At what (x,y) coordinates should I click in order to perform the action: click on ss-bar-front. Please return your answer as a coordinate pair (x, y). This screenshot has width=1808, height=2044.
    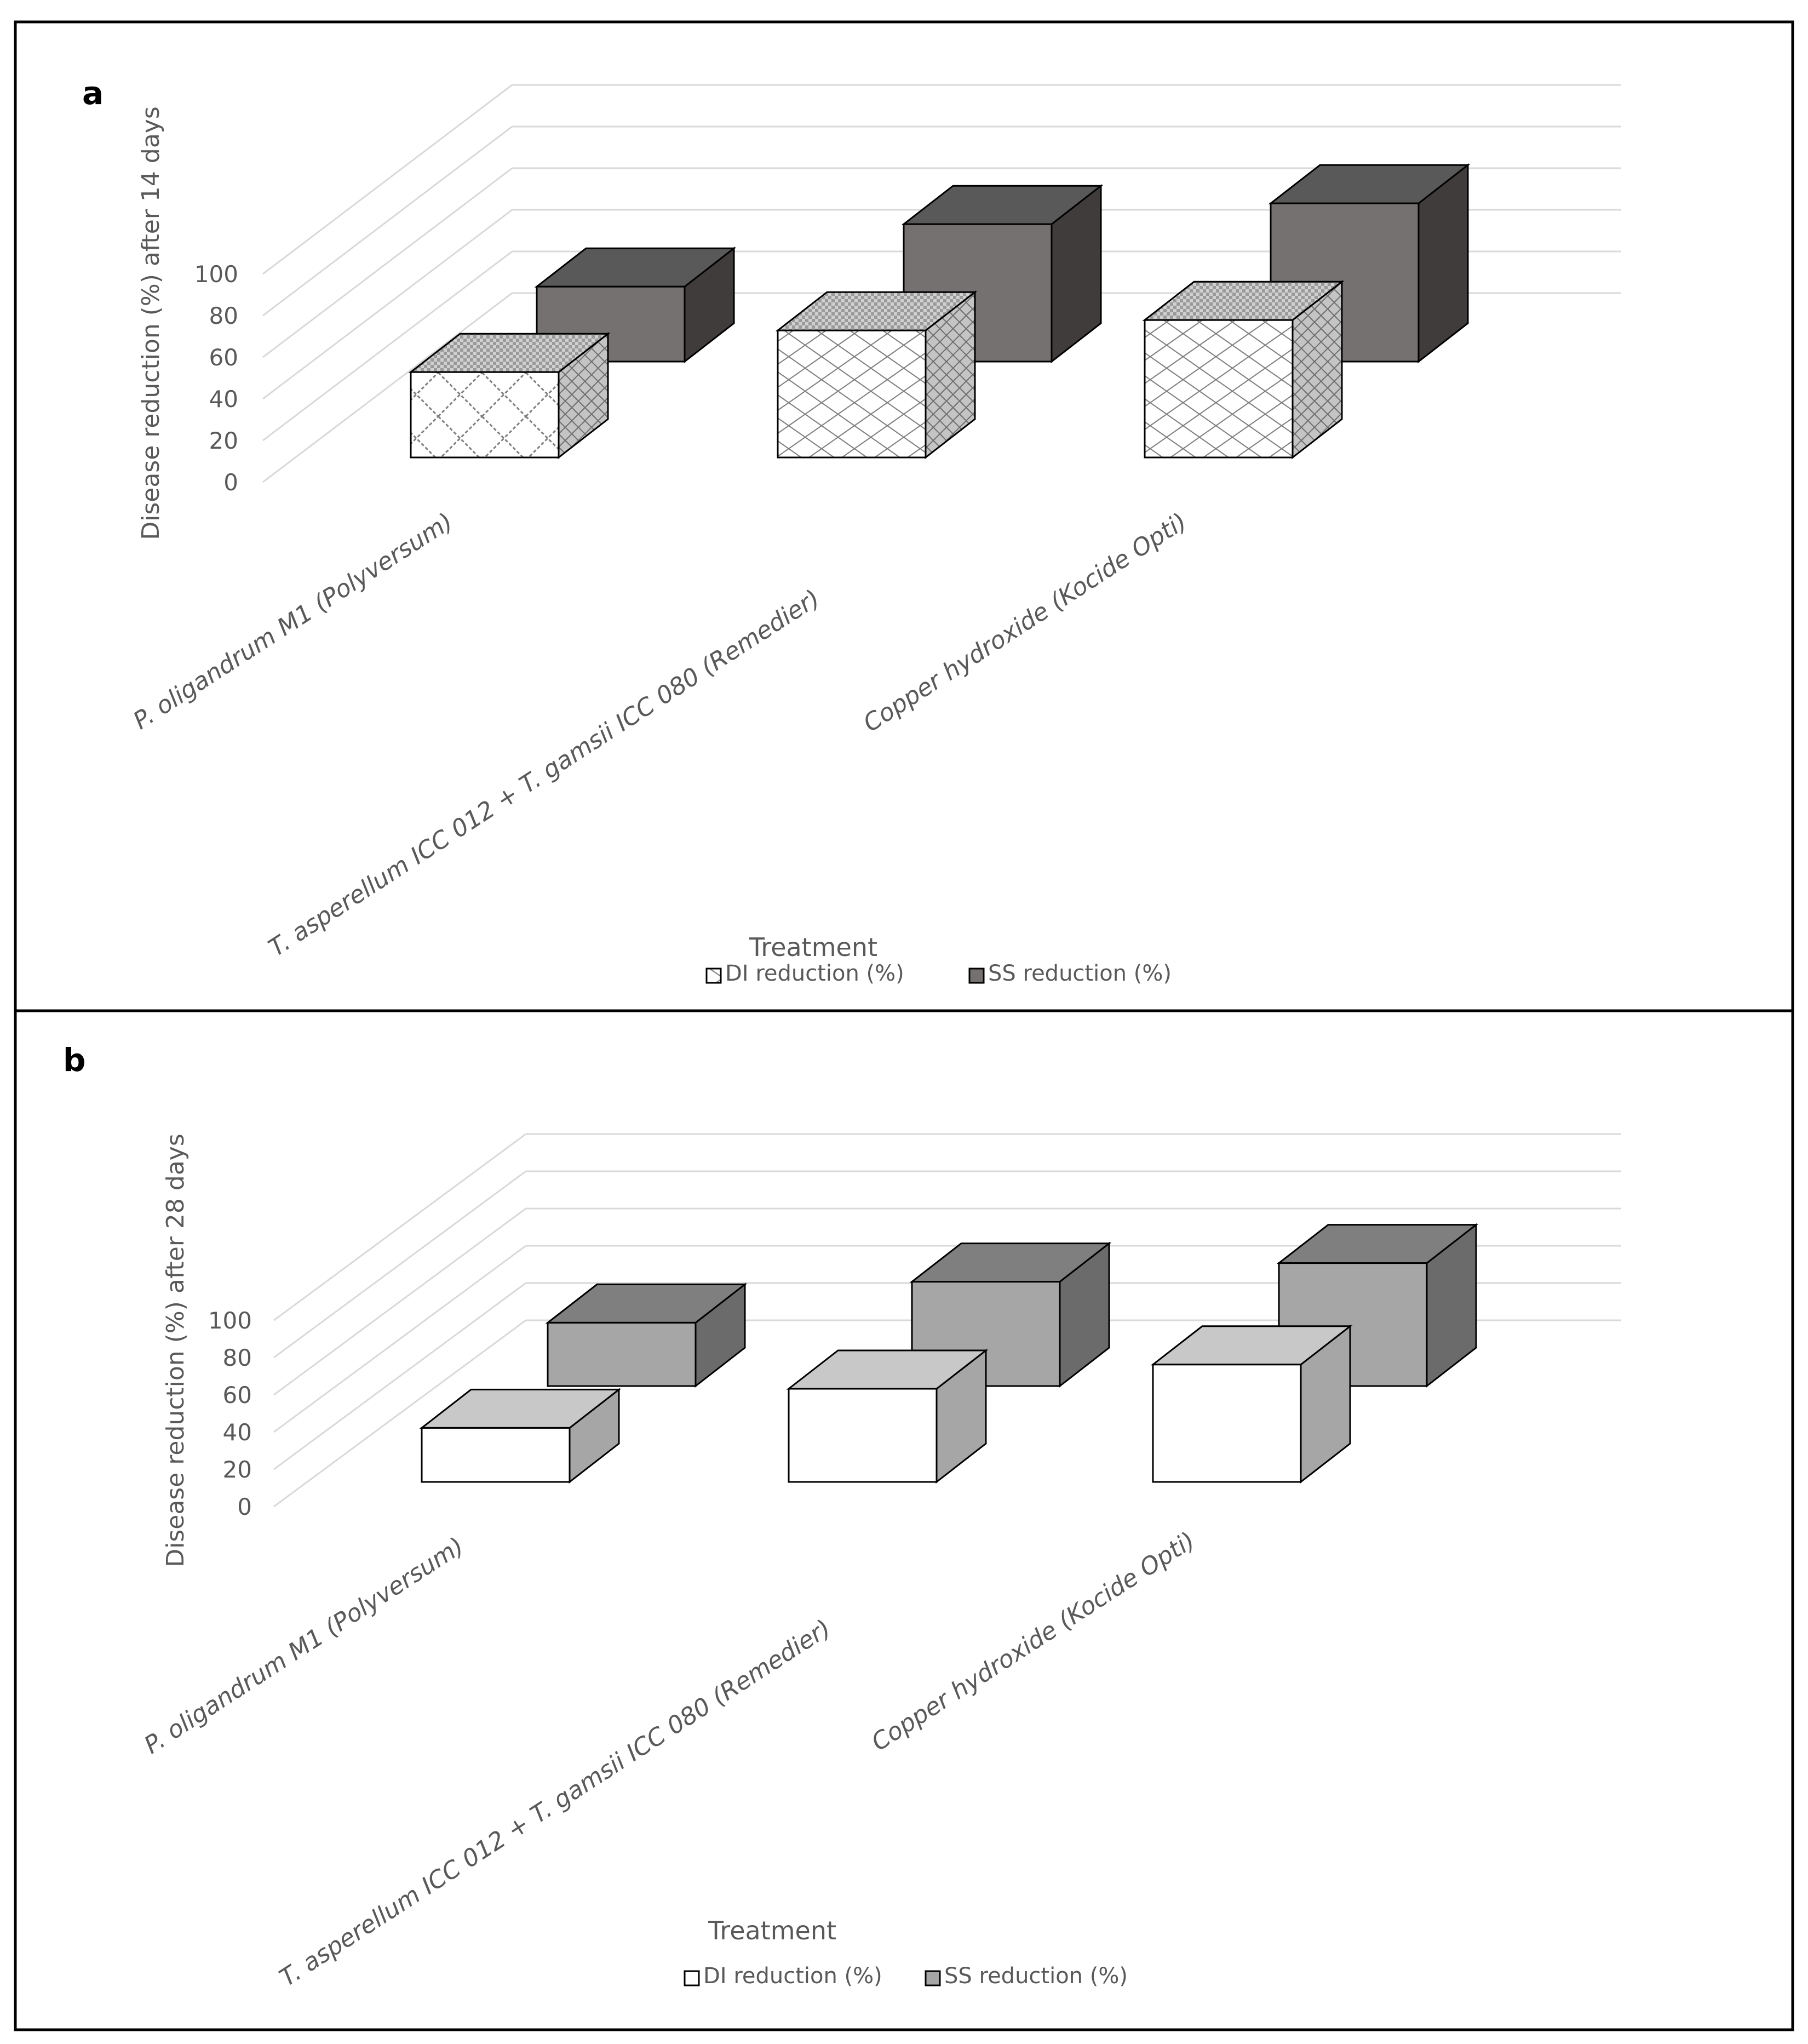
    Looking at the image, I should click on (622, 1354).